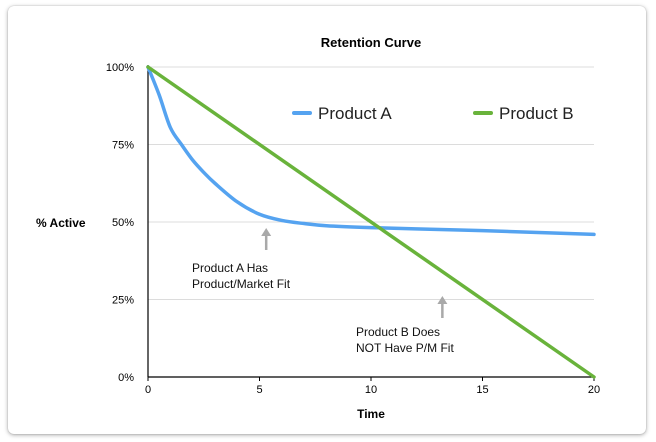  I want to click on chart-title: Retention Curve, so click(371, 42).